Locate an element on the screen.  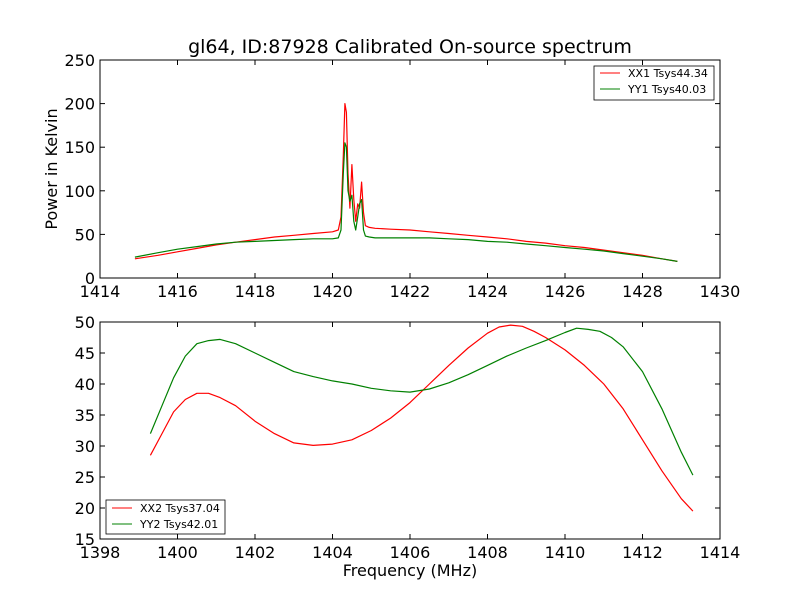
bottom-legend-label-yy2: YY2 Tsys42.01 is located at coordinates (178, 524).